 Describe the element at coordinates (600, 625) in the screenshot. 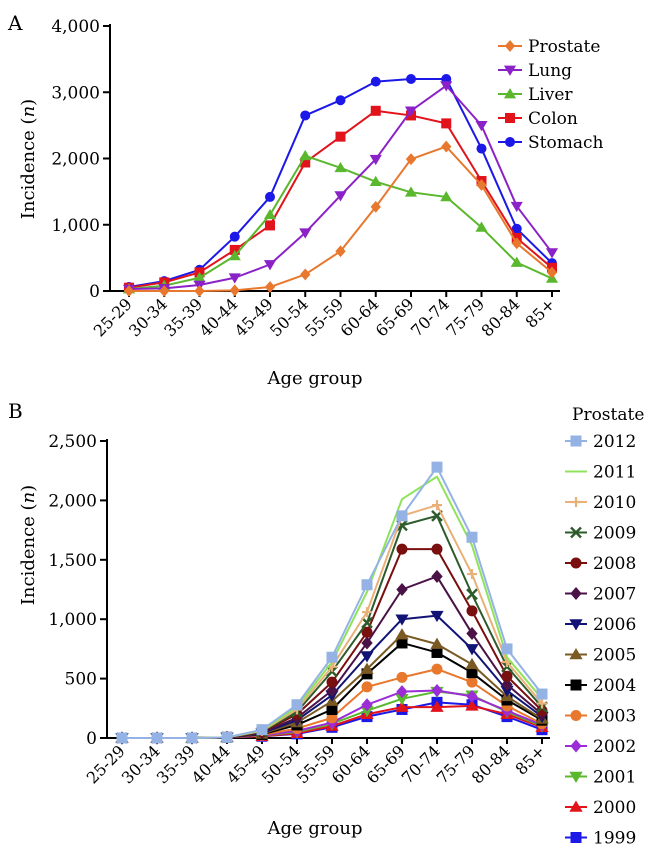

I see `panel-b-legend-item: 2006` at that location.